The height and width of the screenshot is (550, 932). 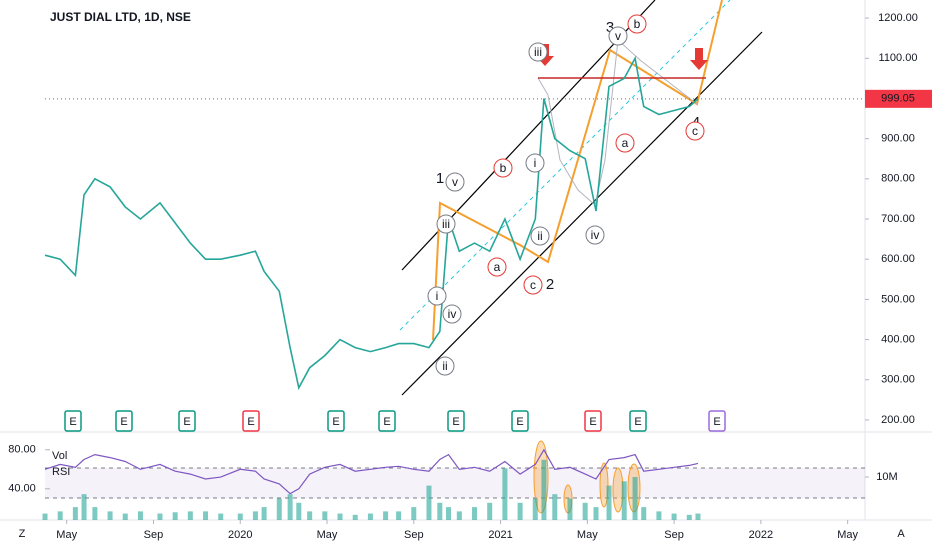 I want to click on y-tick-label: 700.00, so click(x=898, y=219).